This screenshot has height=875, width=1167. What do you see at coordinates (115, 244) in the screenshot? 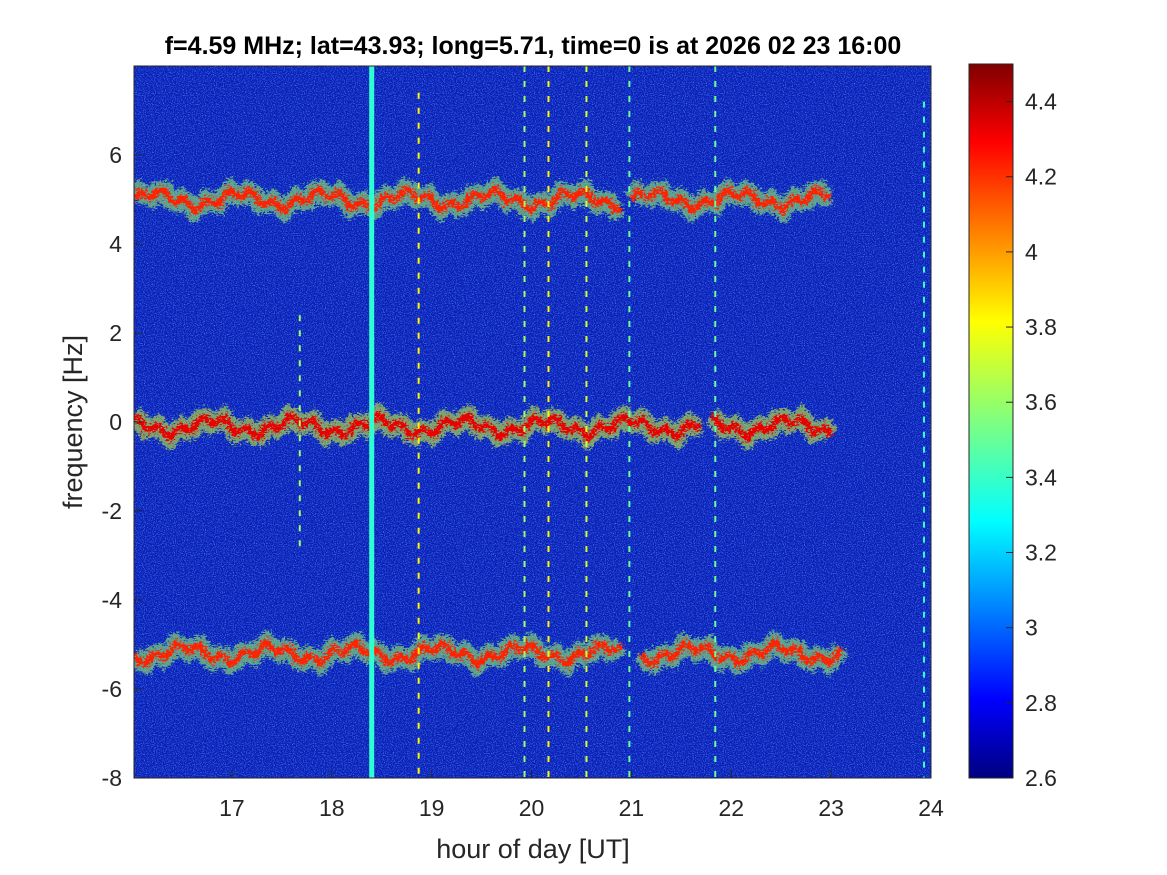
I see `y-tick-label: 4` at bounding box center [115, 244].